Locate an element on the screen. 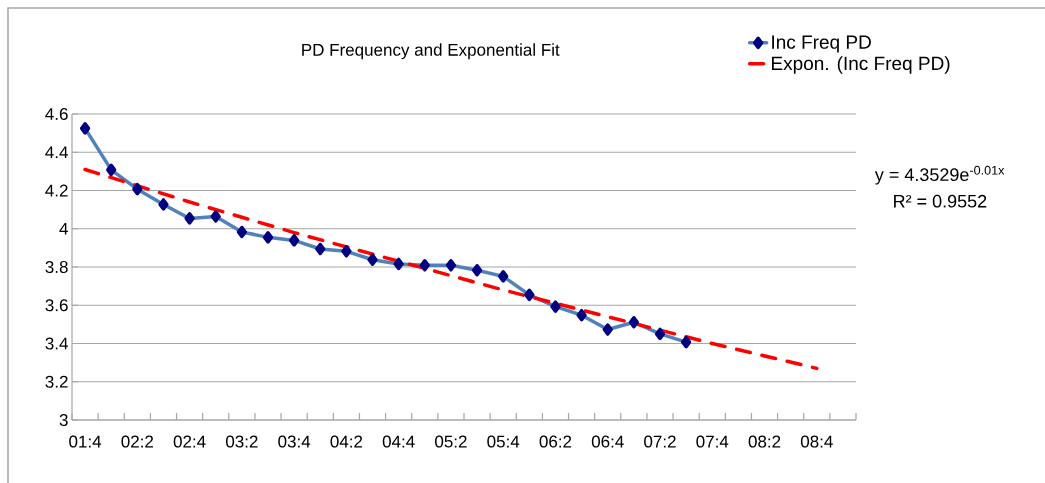  x-tick-label: 03:4 is located at coordinates (294, 441).